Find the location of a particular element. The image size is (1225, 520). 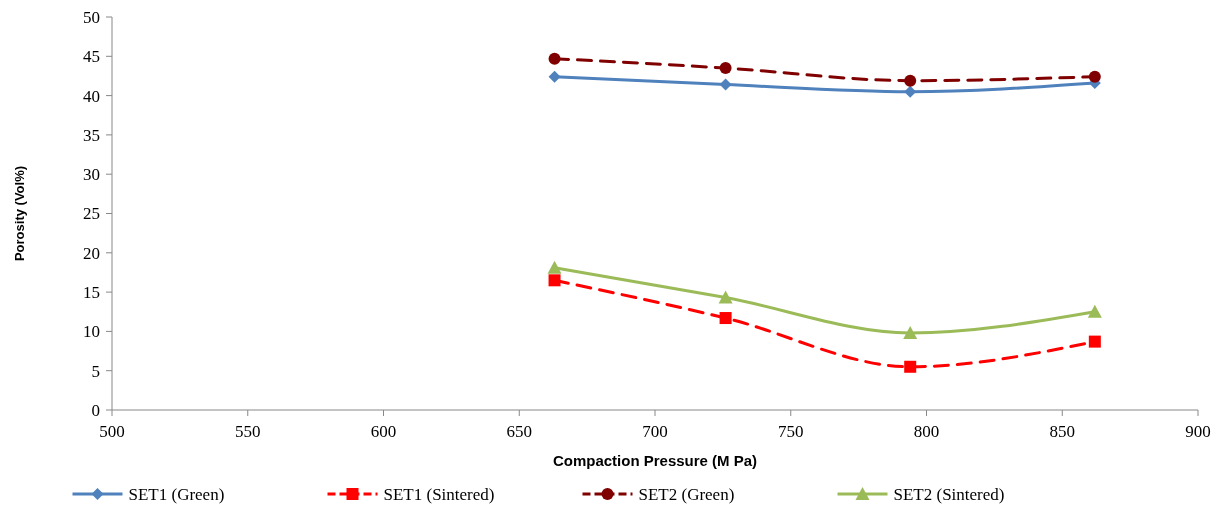

y-tick-label: 25 is located at coordinates (91, 214).